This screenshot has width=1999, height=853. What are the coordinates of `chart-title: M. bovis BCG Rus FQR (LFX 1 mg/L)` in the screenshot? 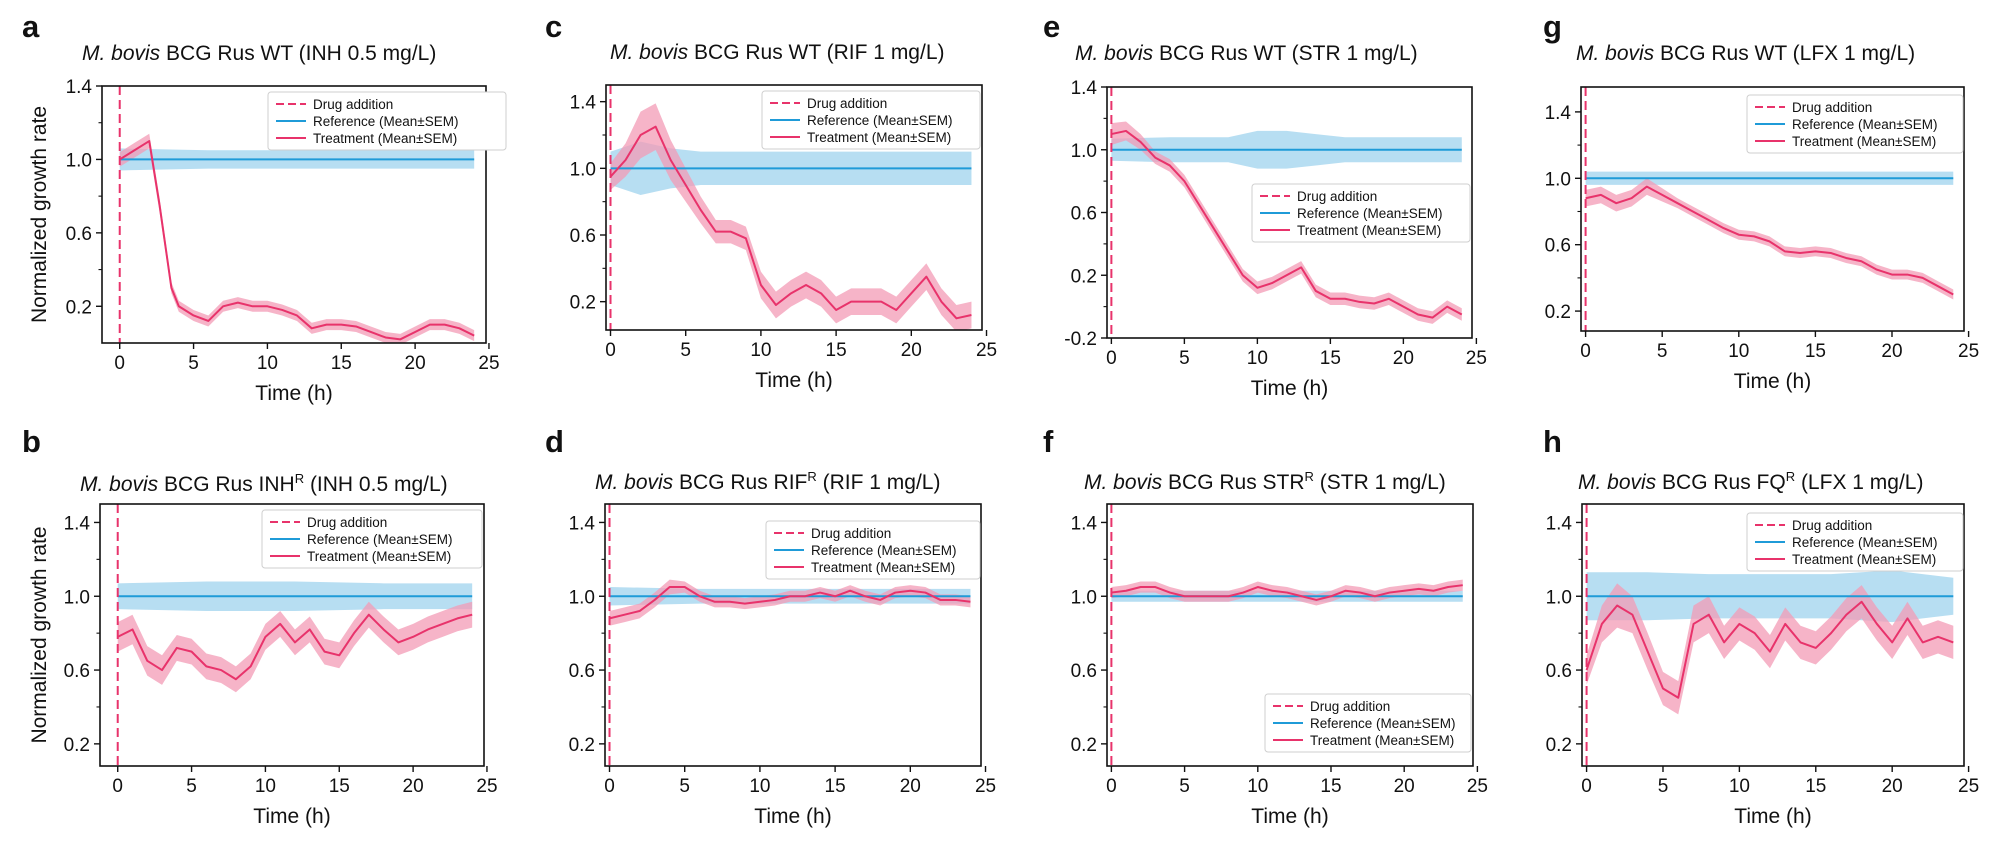 It's located at (1750, 481).